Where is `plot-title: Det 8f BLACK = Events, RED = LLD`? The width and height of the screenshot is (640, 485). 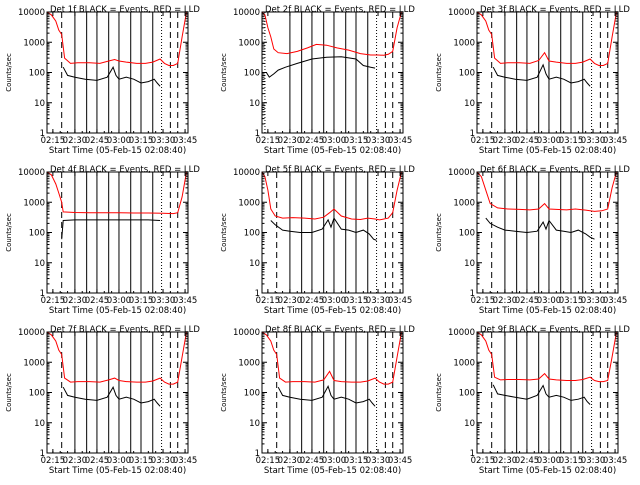
plot-title: Det 8f BLACK = Events, RED = LLD is located at coordinates (340, 330).